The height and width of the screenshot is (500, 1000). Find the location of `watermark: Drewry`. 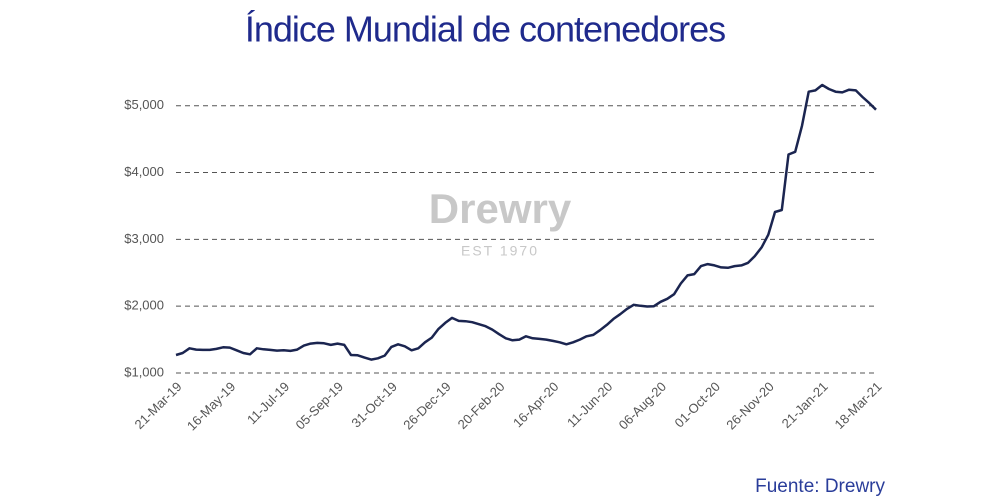

watermark: Drewry is located at coordinates (500, 208).